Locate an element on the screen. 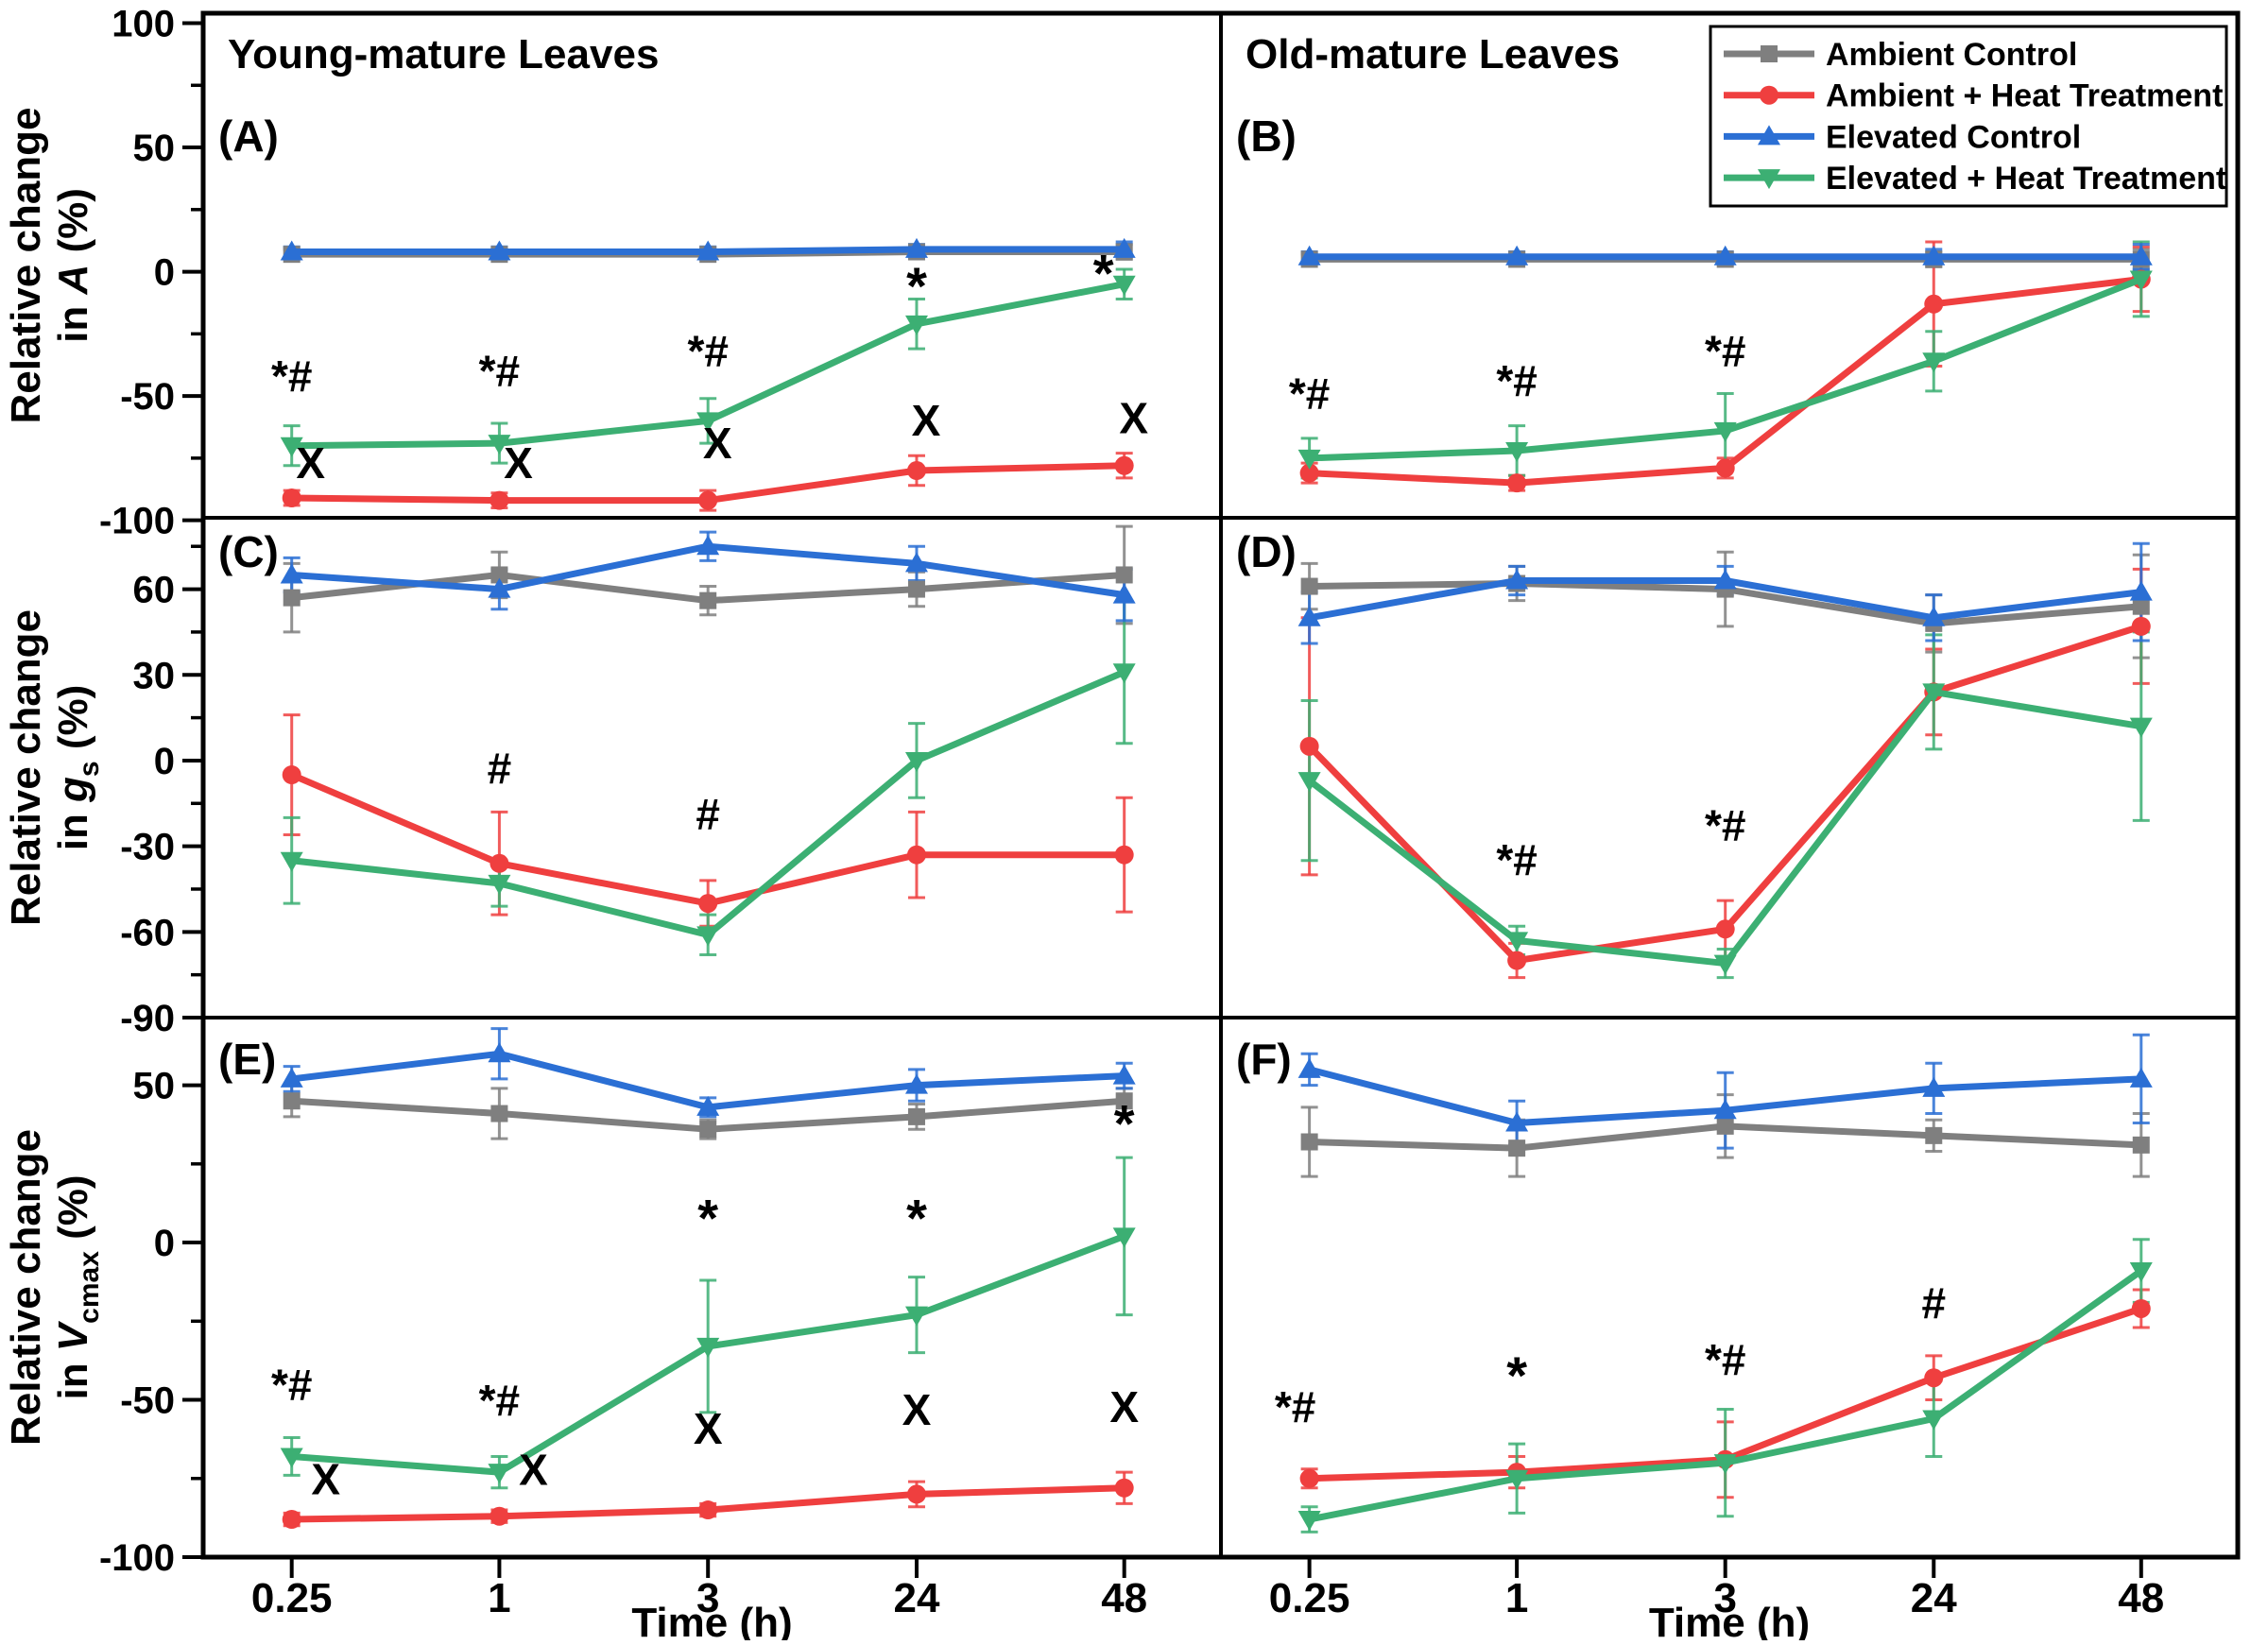  panel-A-letter: (A) is located at coordinates (248, 136).